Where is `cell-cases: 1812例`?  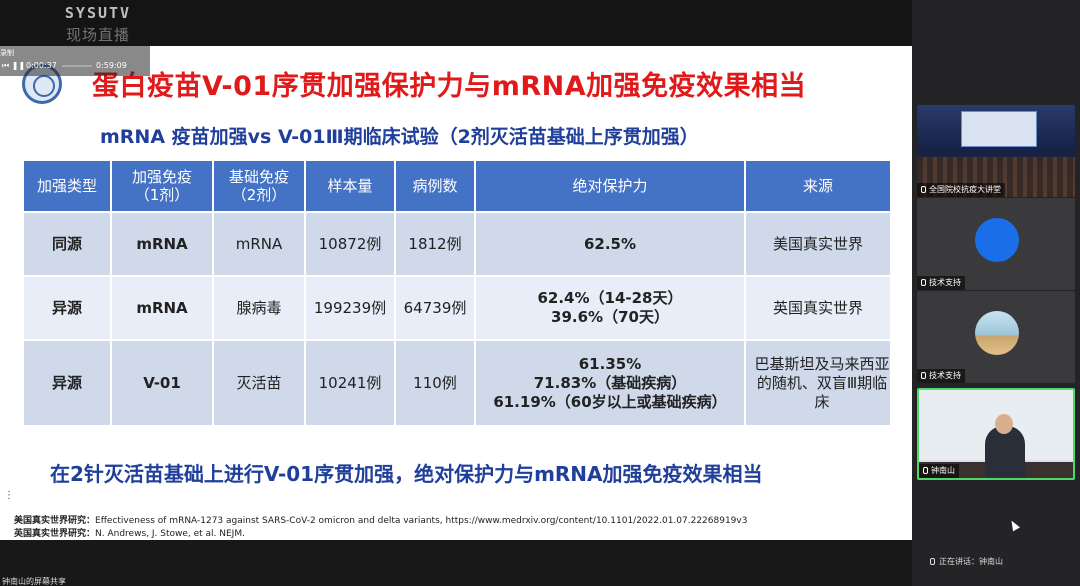
cell-cases: 1812例 is located at coordinates (435, 244).